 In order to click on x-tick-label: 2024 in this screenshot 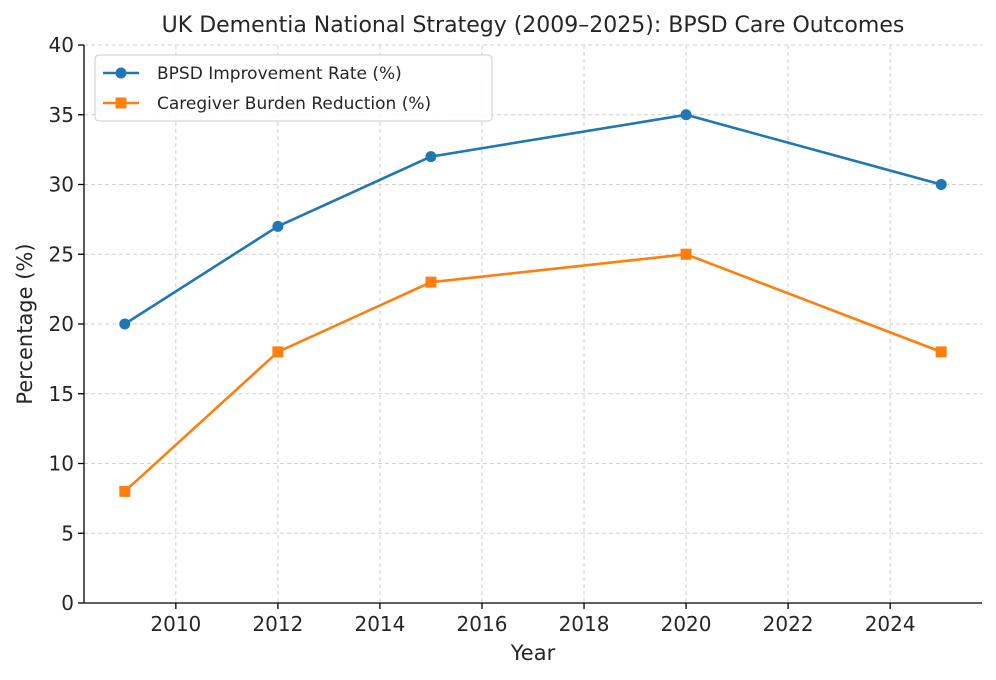, I will do `click(890, 624)`.